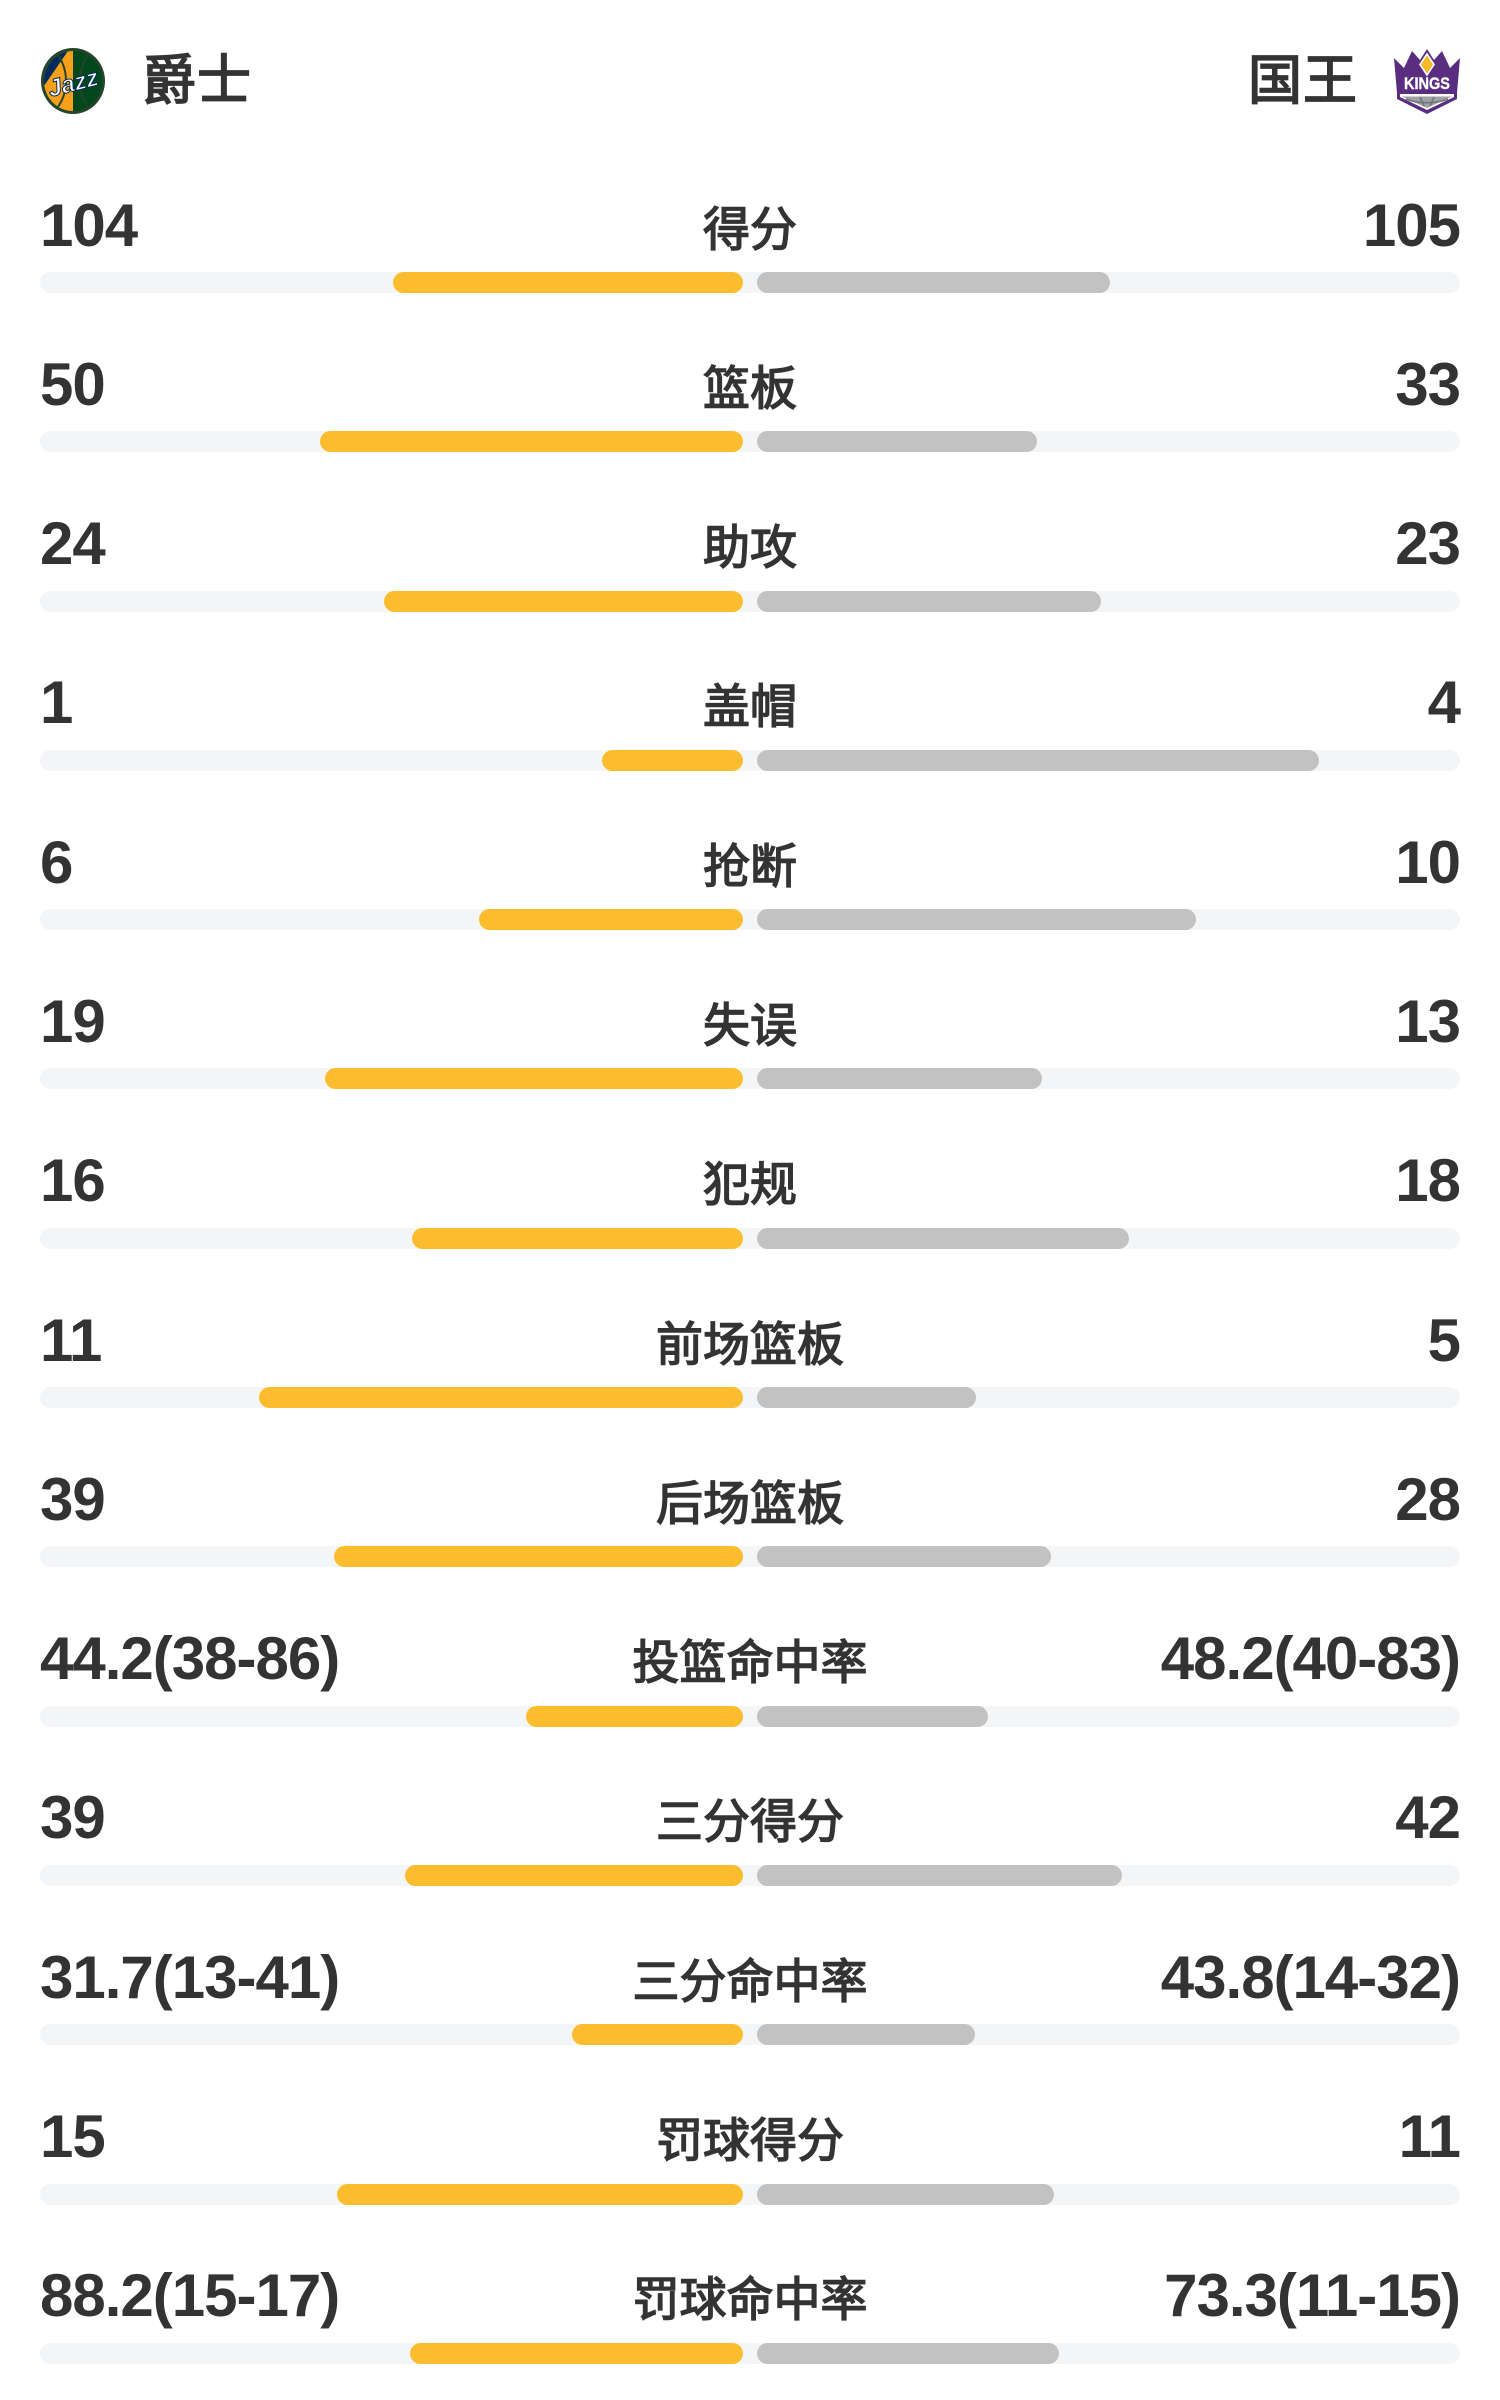 This screenshot has height=2400, width=1500. What do you see at coordinates (1428, 862) in the screenshot?
I see `away-value: 10` at bounding box center [1428, 862].